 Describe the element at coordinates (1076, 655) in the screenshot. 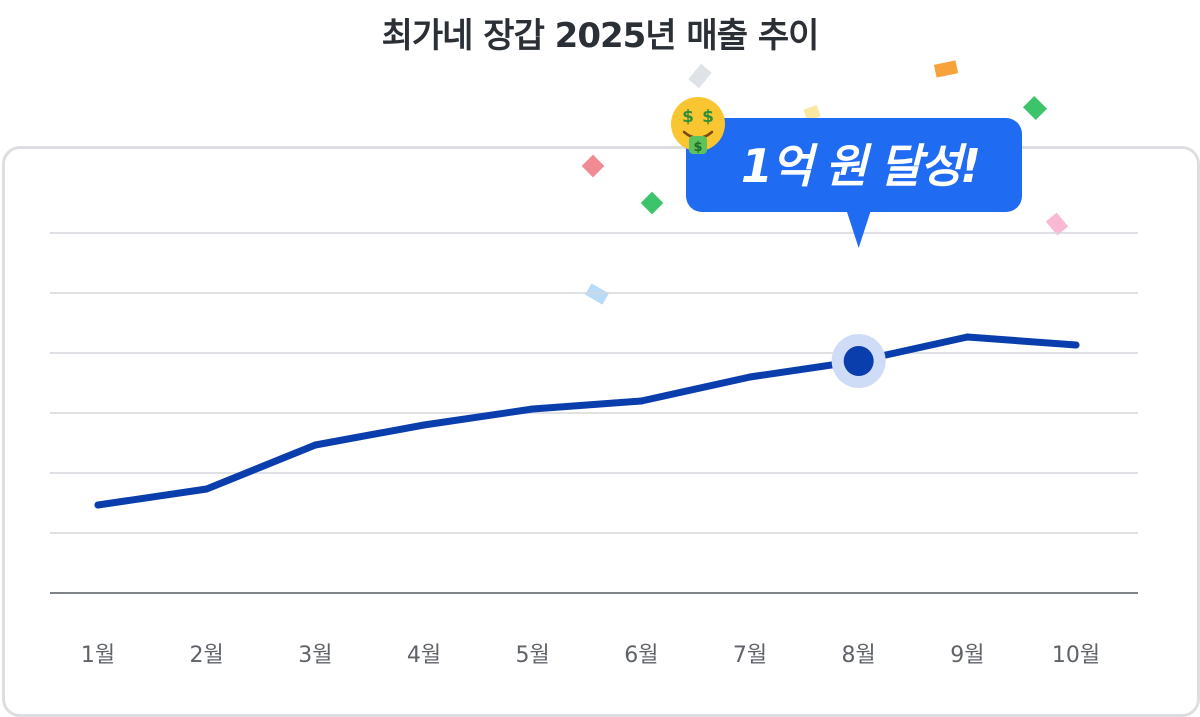

I see `x-tick-label: 10월` at that location.